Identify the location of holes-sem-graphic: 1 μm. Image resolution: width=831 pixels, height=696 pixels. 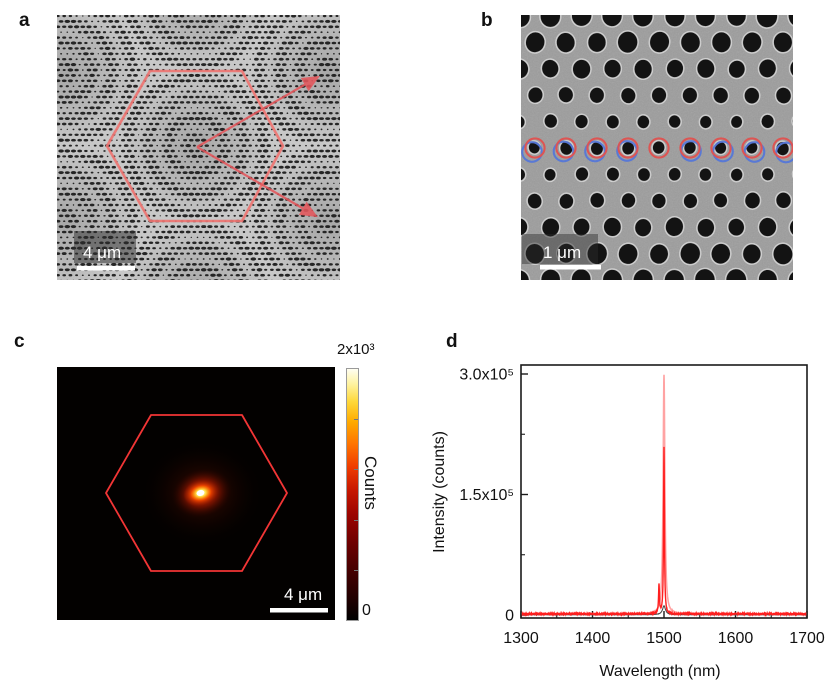
(657, 147).